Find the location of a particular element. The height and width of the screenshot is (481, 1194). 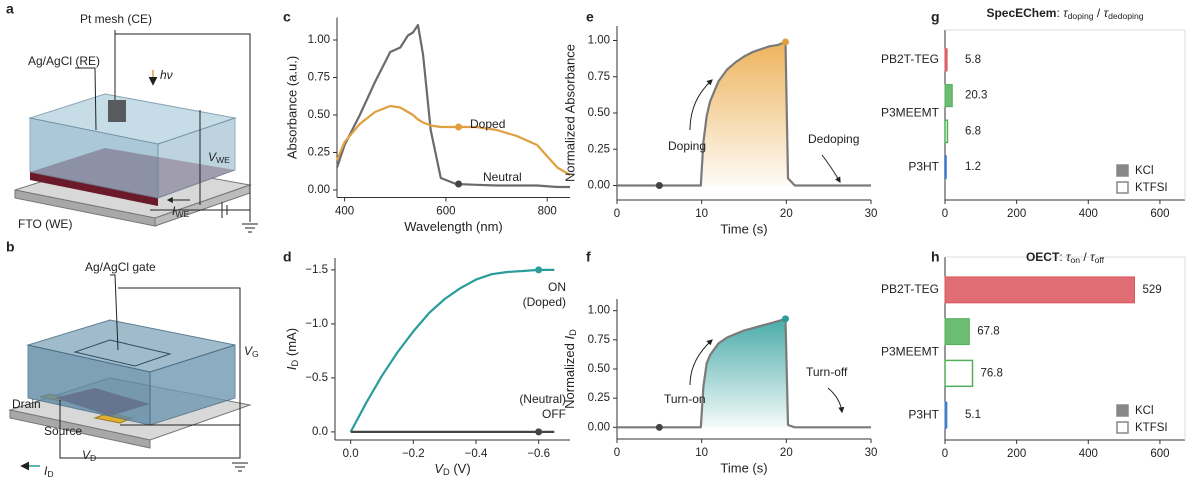

value-label: 1.2 is located at coordinates (973, 167).